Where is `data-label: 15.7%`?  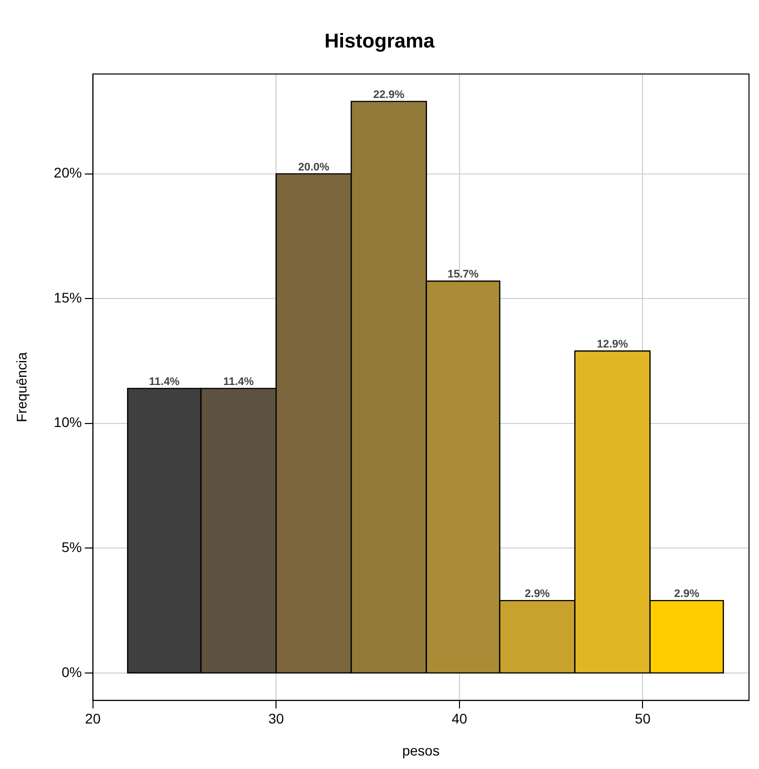
data-label: 15.7% is located at coordinates (463, 274).